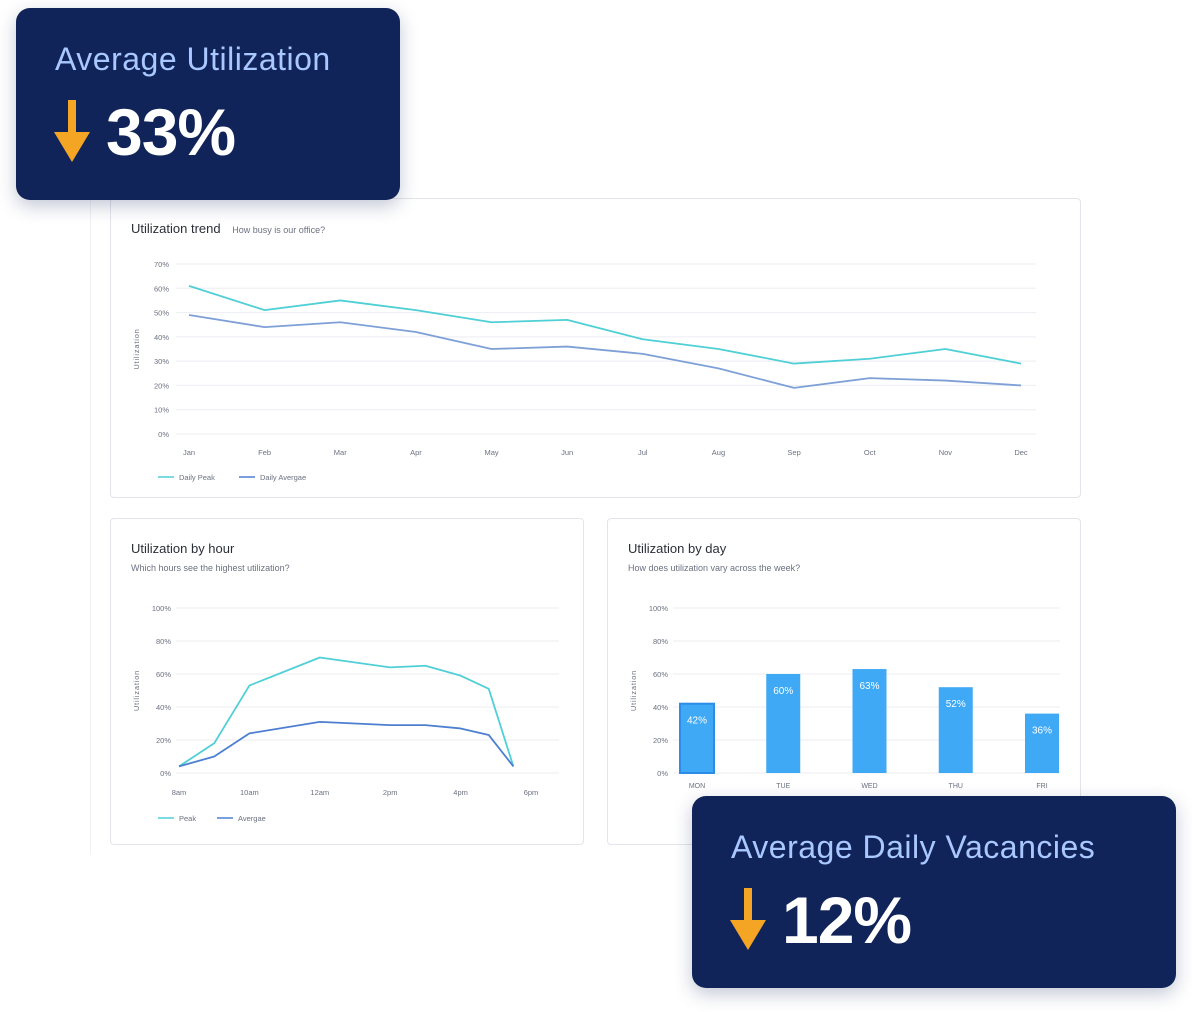 This screenshot has height=1012, width=1192. I want to click on y-tick-label: 70%, so click(161, 264).